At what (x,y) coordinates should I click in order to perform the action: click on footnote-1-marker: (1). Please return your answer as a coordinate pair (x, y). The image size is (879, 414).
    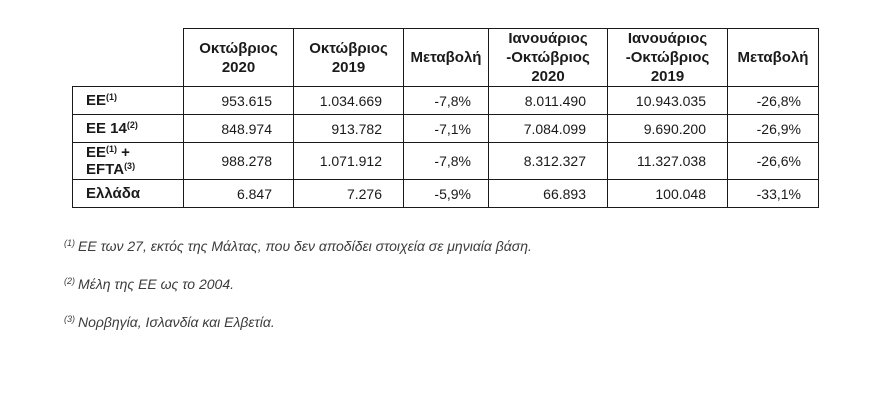
    Looking at the image, I should click on (69, 243).